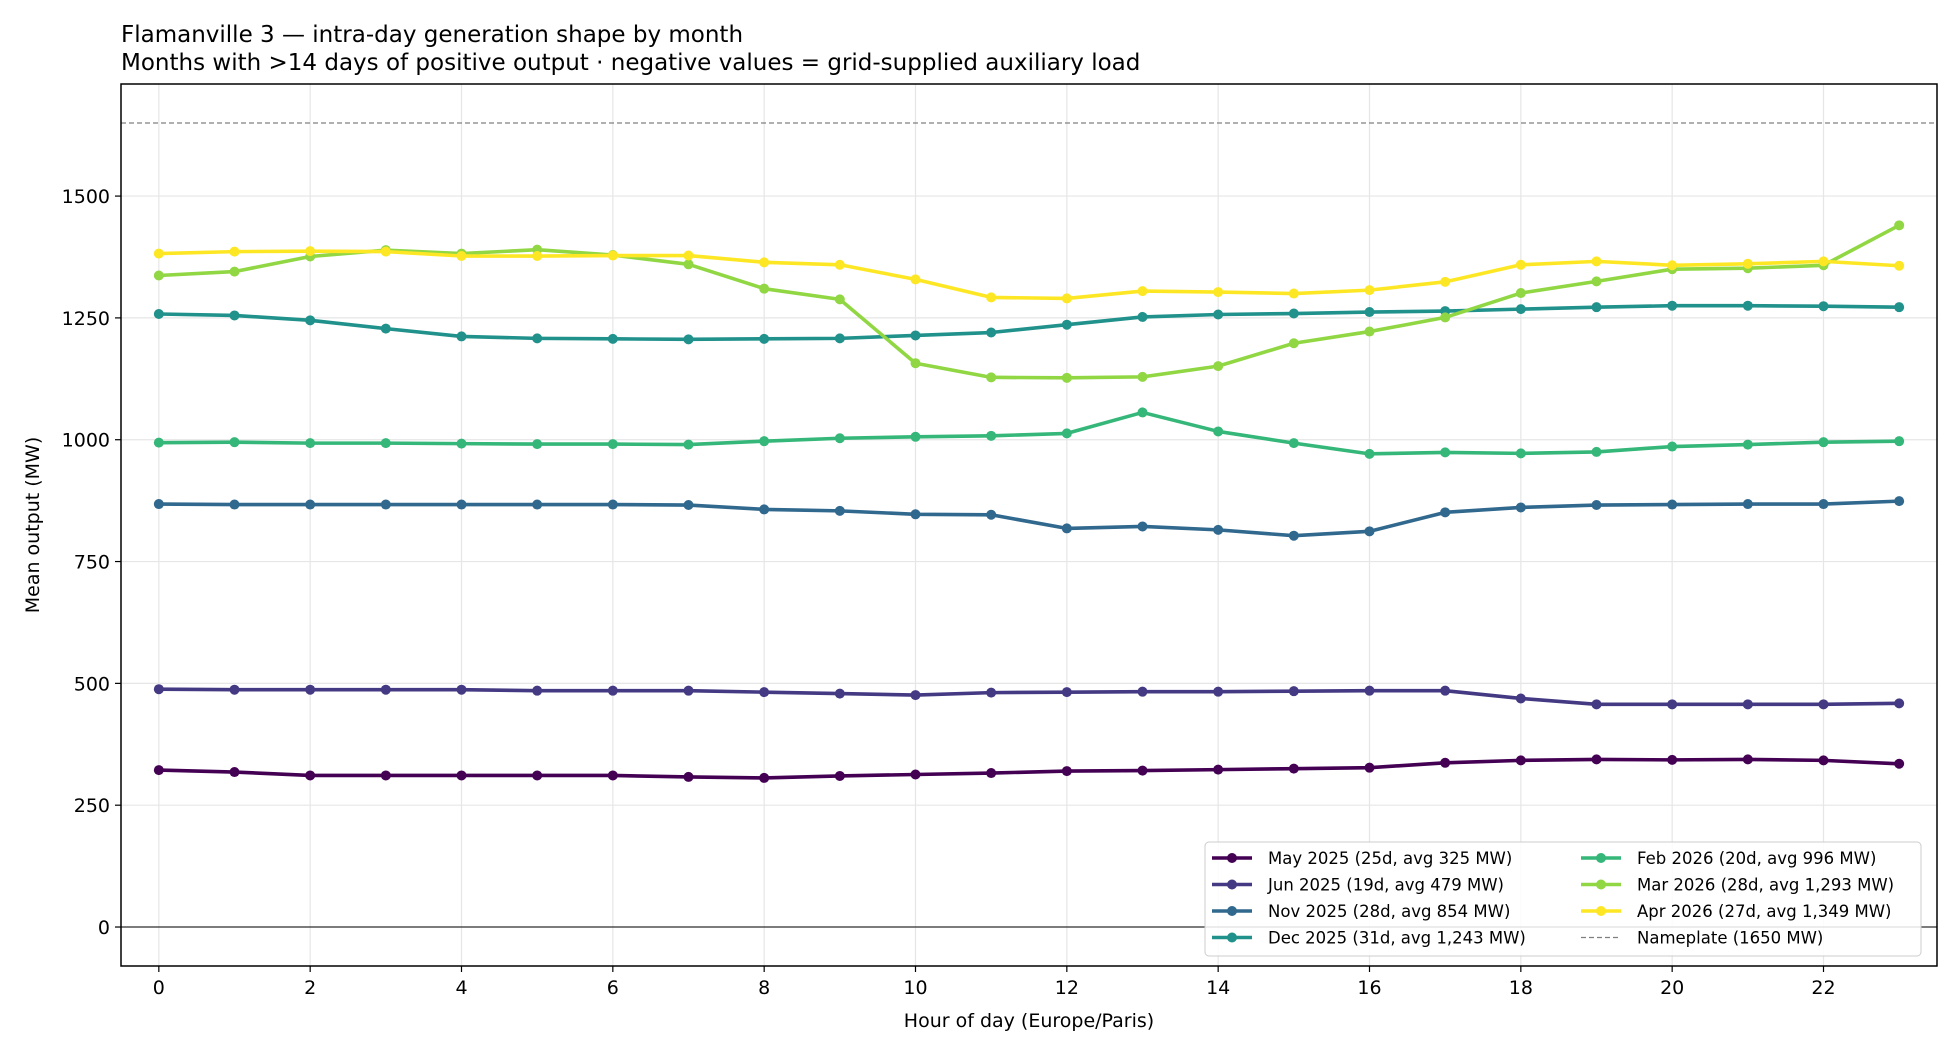  I want to click on legend-box, so click(1563, 899).